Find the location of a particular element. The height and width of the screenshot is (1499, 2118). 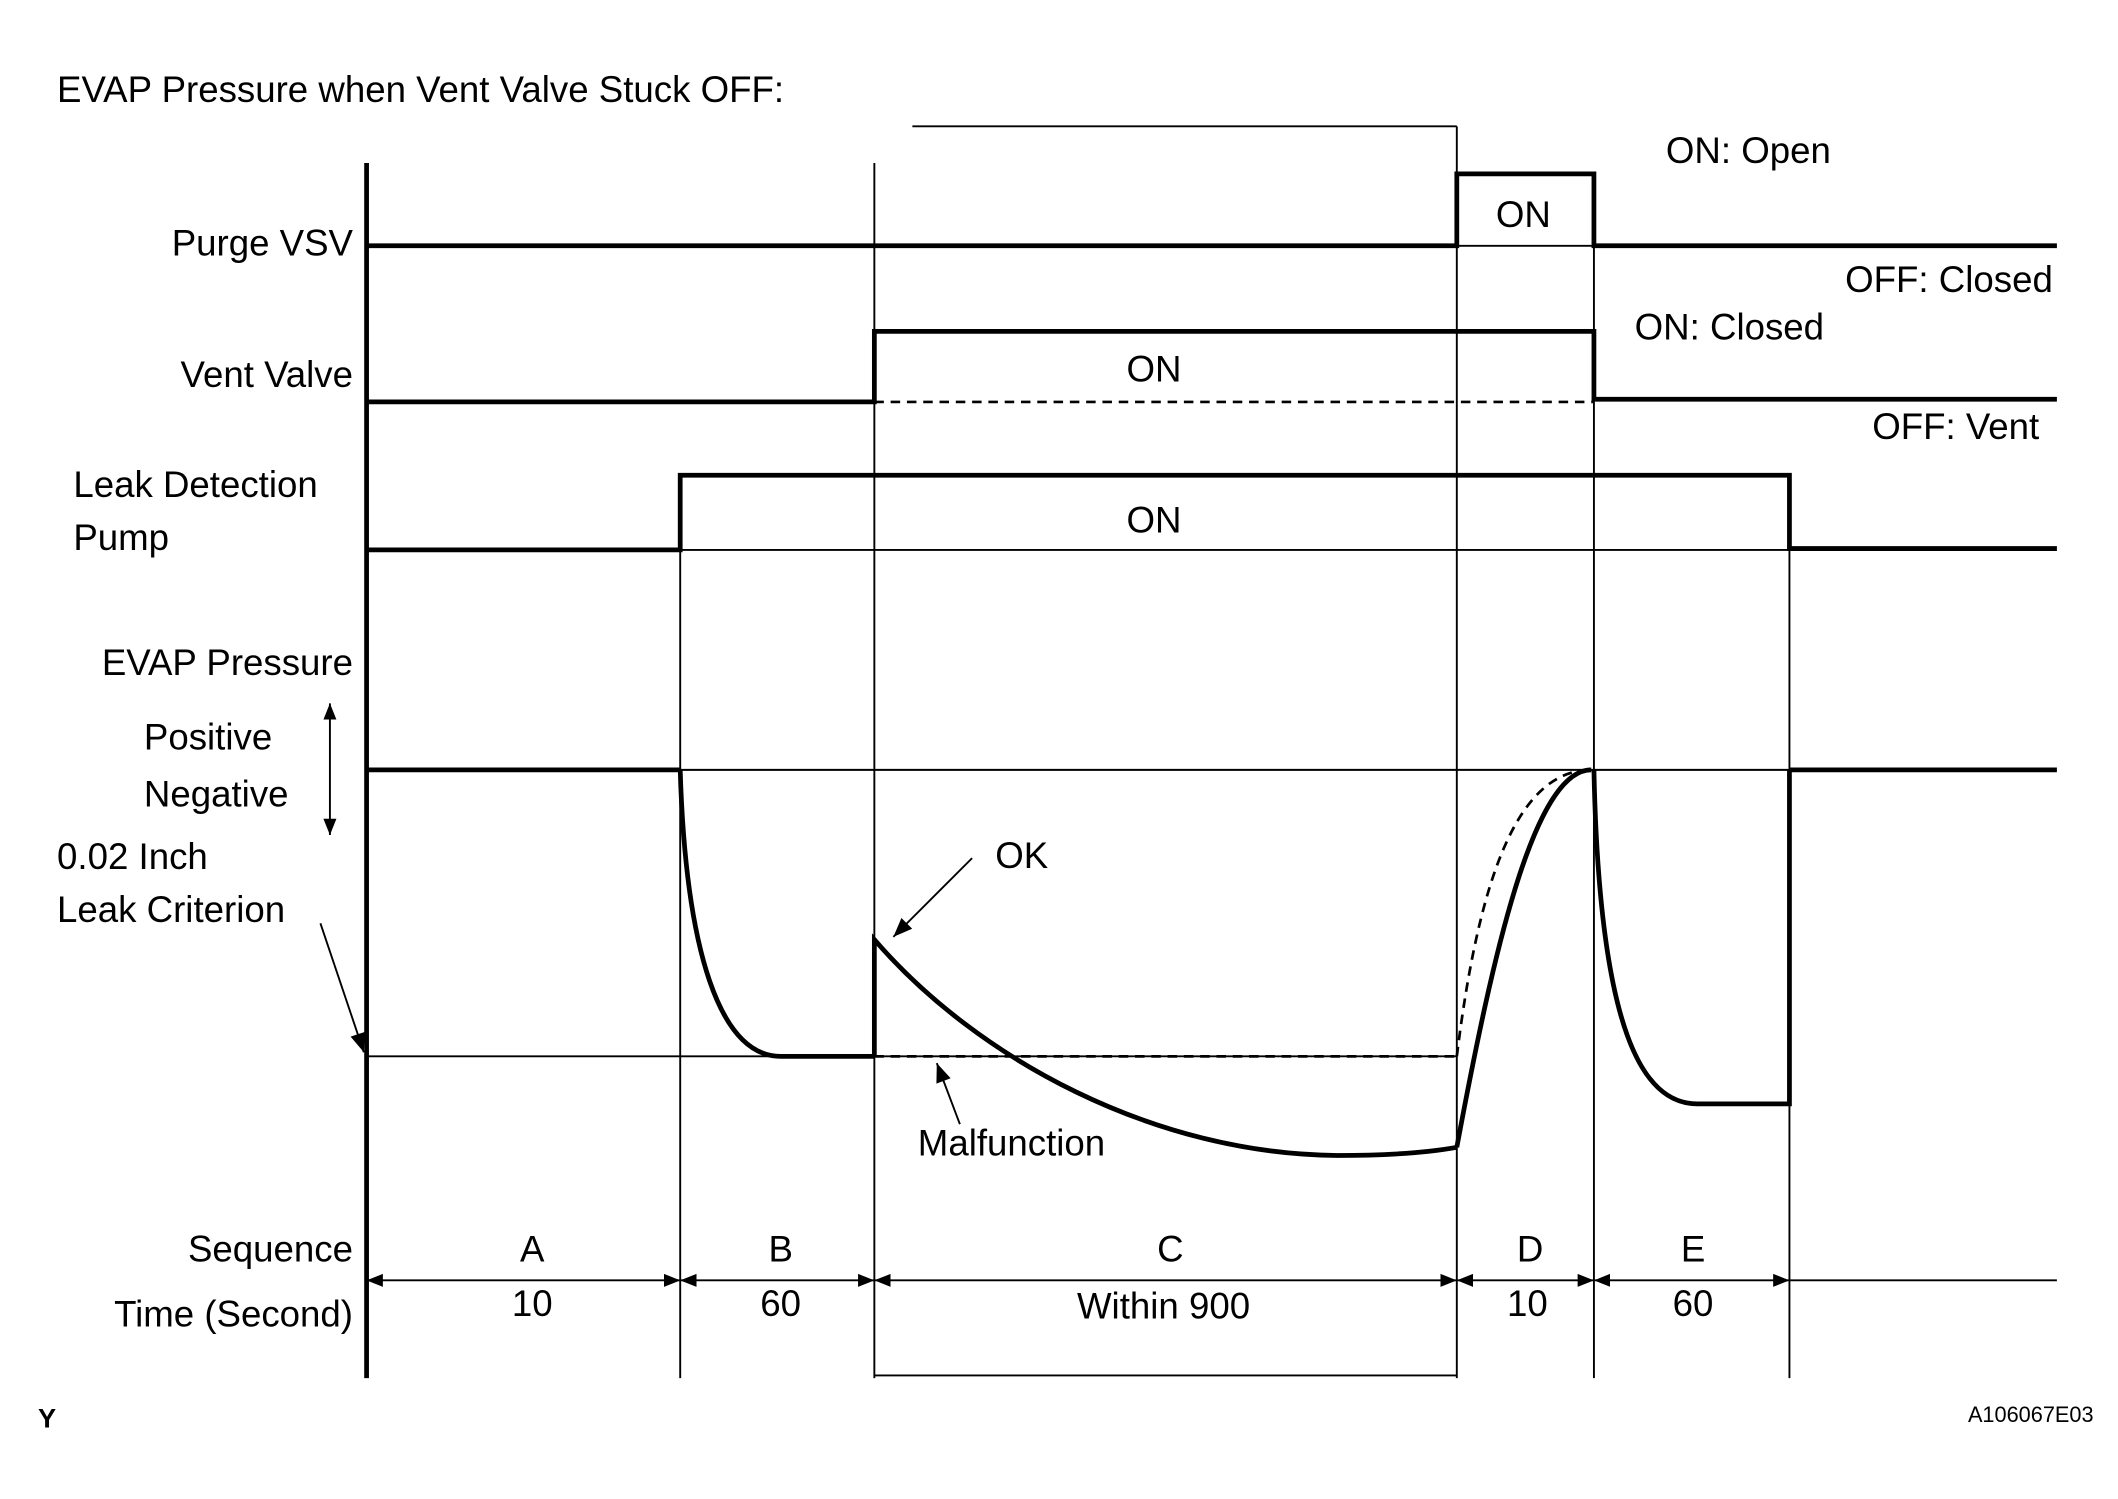

step-time: Within 900 is located at coordinates (1163, 1306).